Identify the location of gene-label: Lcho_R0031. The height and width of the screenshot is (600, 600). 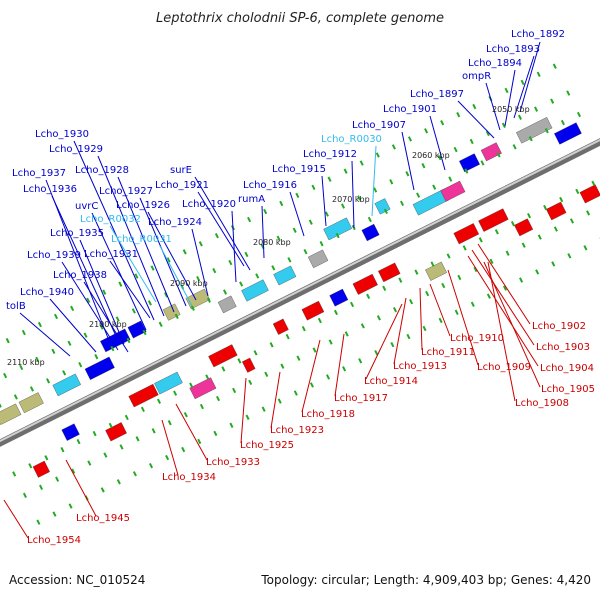
(141, 239).